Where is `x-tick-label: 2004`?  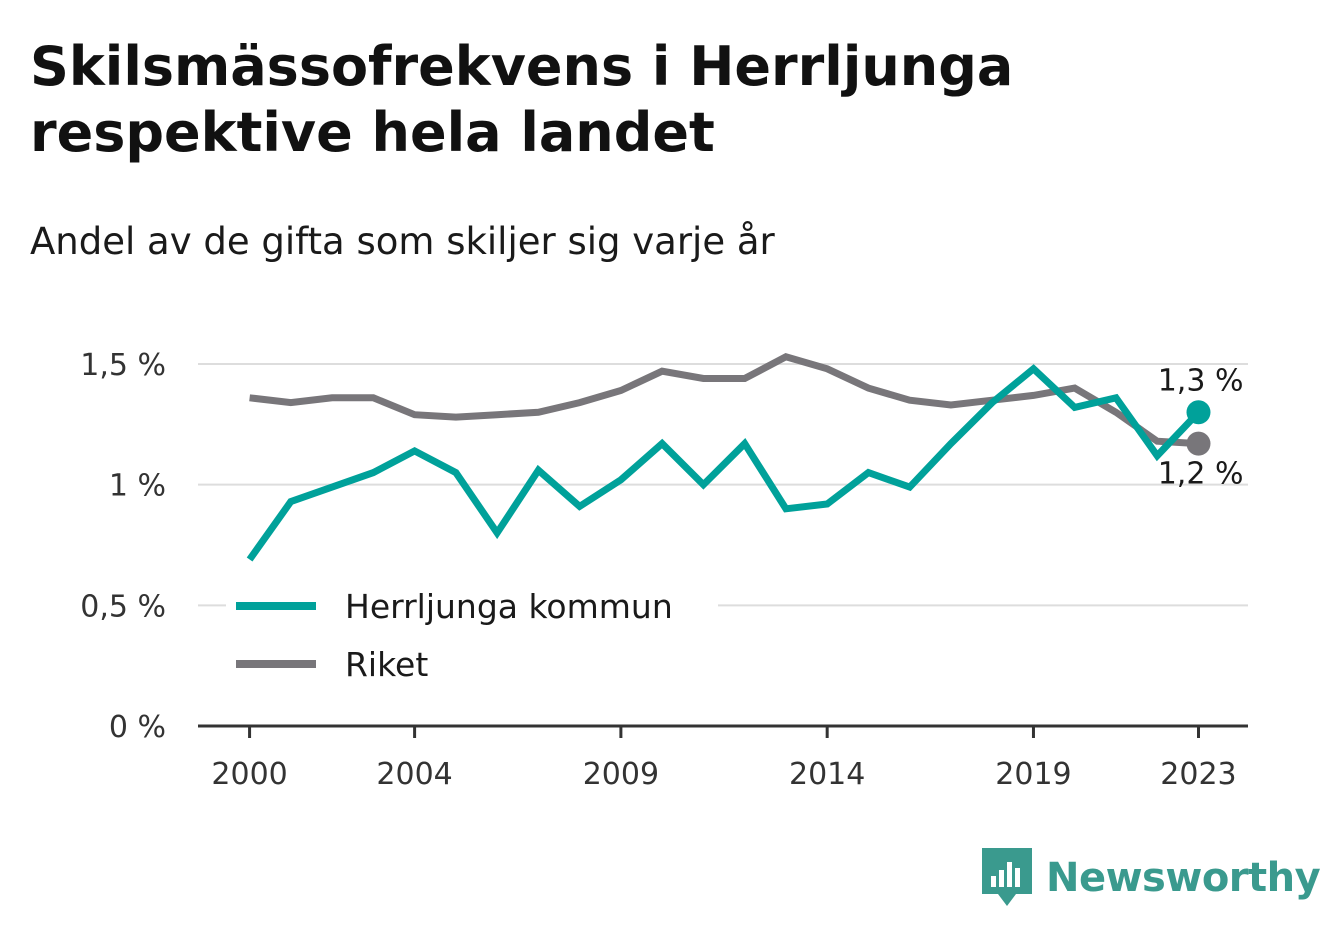 x-tick-label: 2004 is located at coordinates (414, 774).